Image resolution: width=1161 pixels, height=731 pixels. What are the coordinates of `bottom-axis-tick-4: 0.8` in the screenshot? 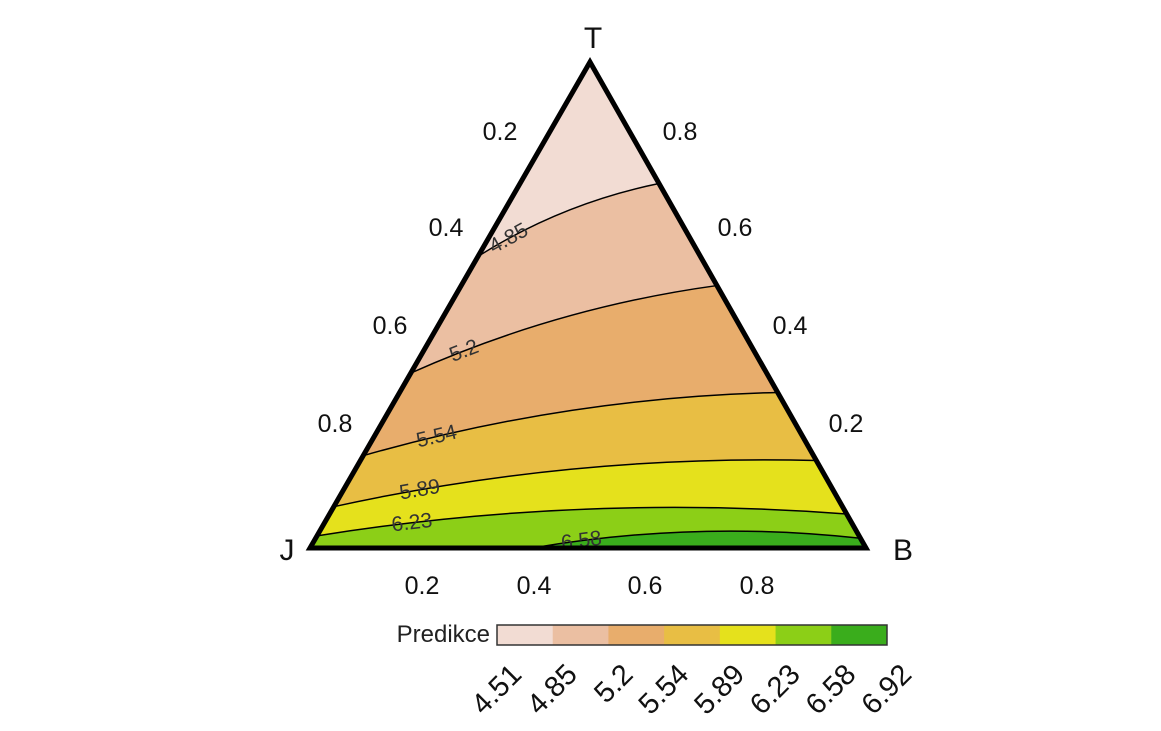 It's located at (757, 586).